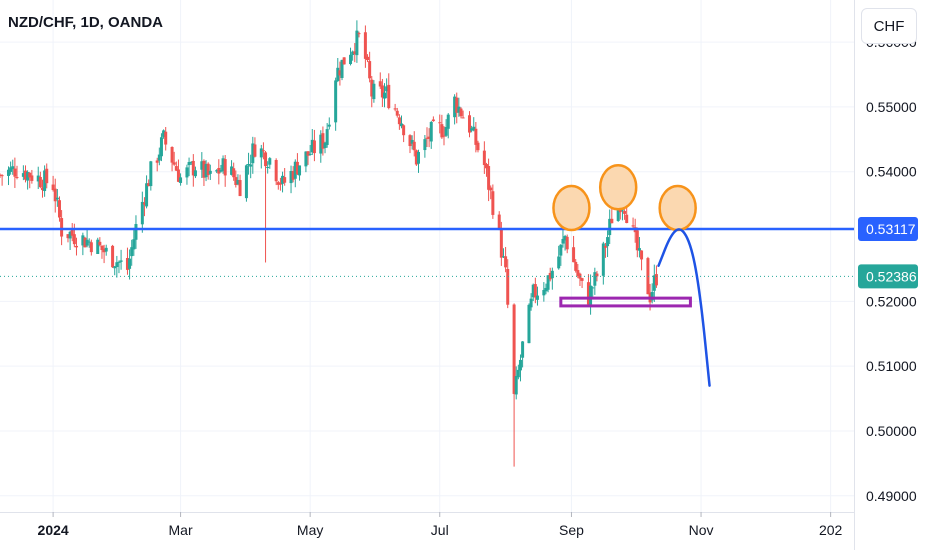 The height and width of the screenshot is (550, 932). What do you see at coordinates (53, 530) in the screenshot?
I see `x-tick-label: 2024` at bounding box center [53, 530].